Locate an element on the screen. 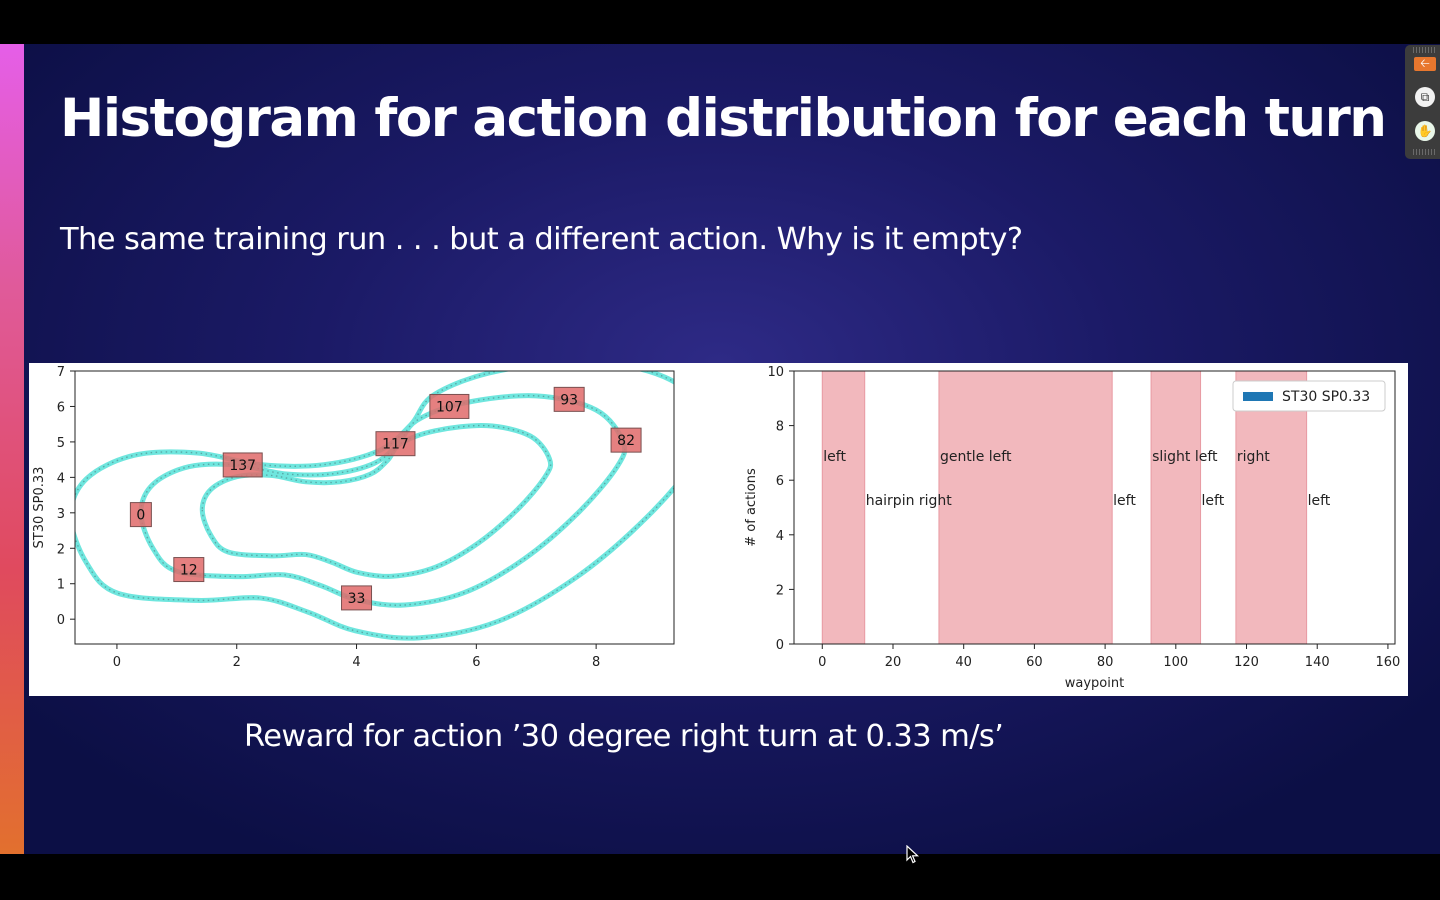  x-tick-label: 140 is located at coordinates (1317, 662).